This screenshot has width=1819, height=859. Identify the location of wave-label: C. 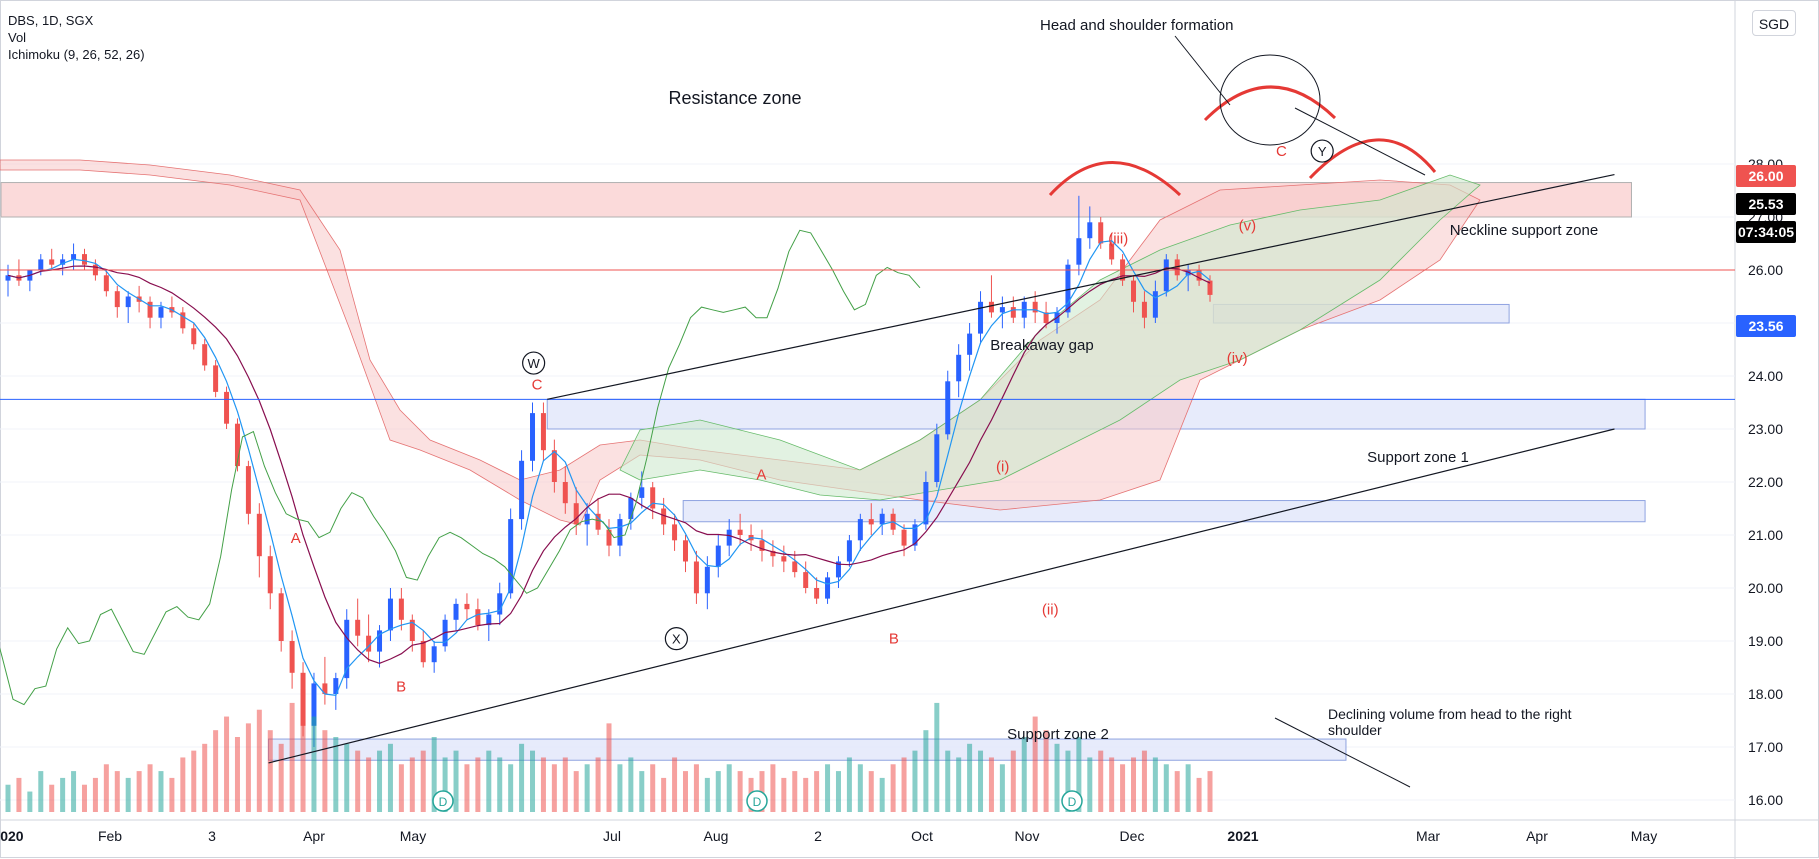
(1281, 151).